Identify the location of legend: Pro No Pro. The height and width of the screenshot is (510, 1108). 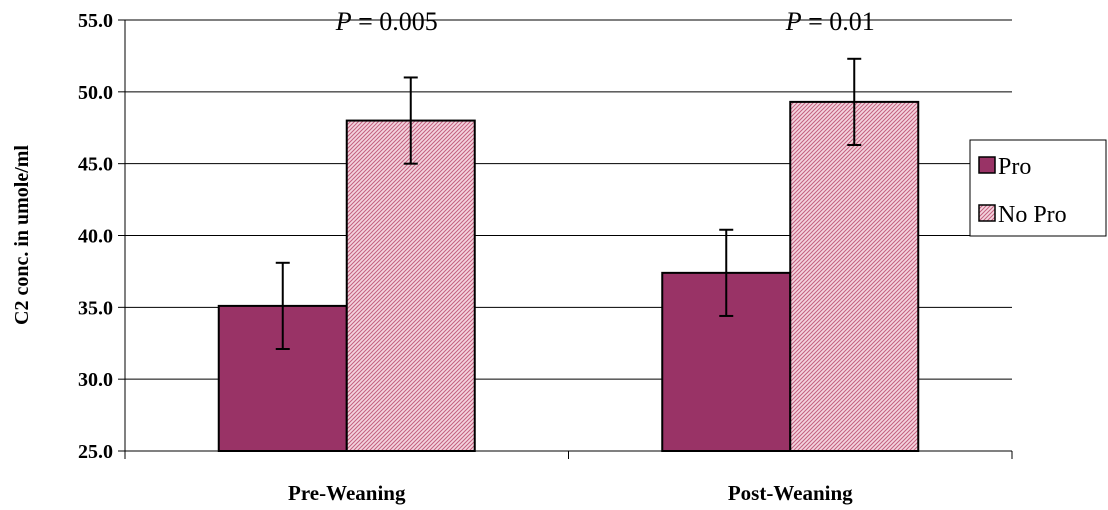
(1038, 188).